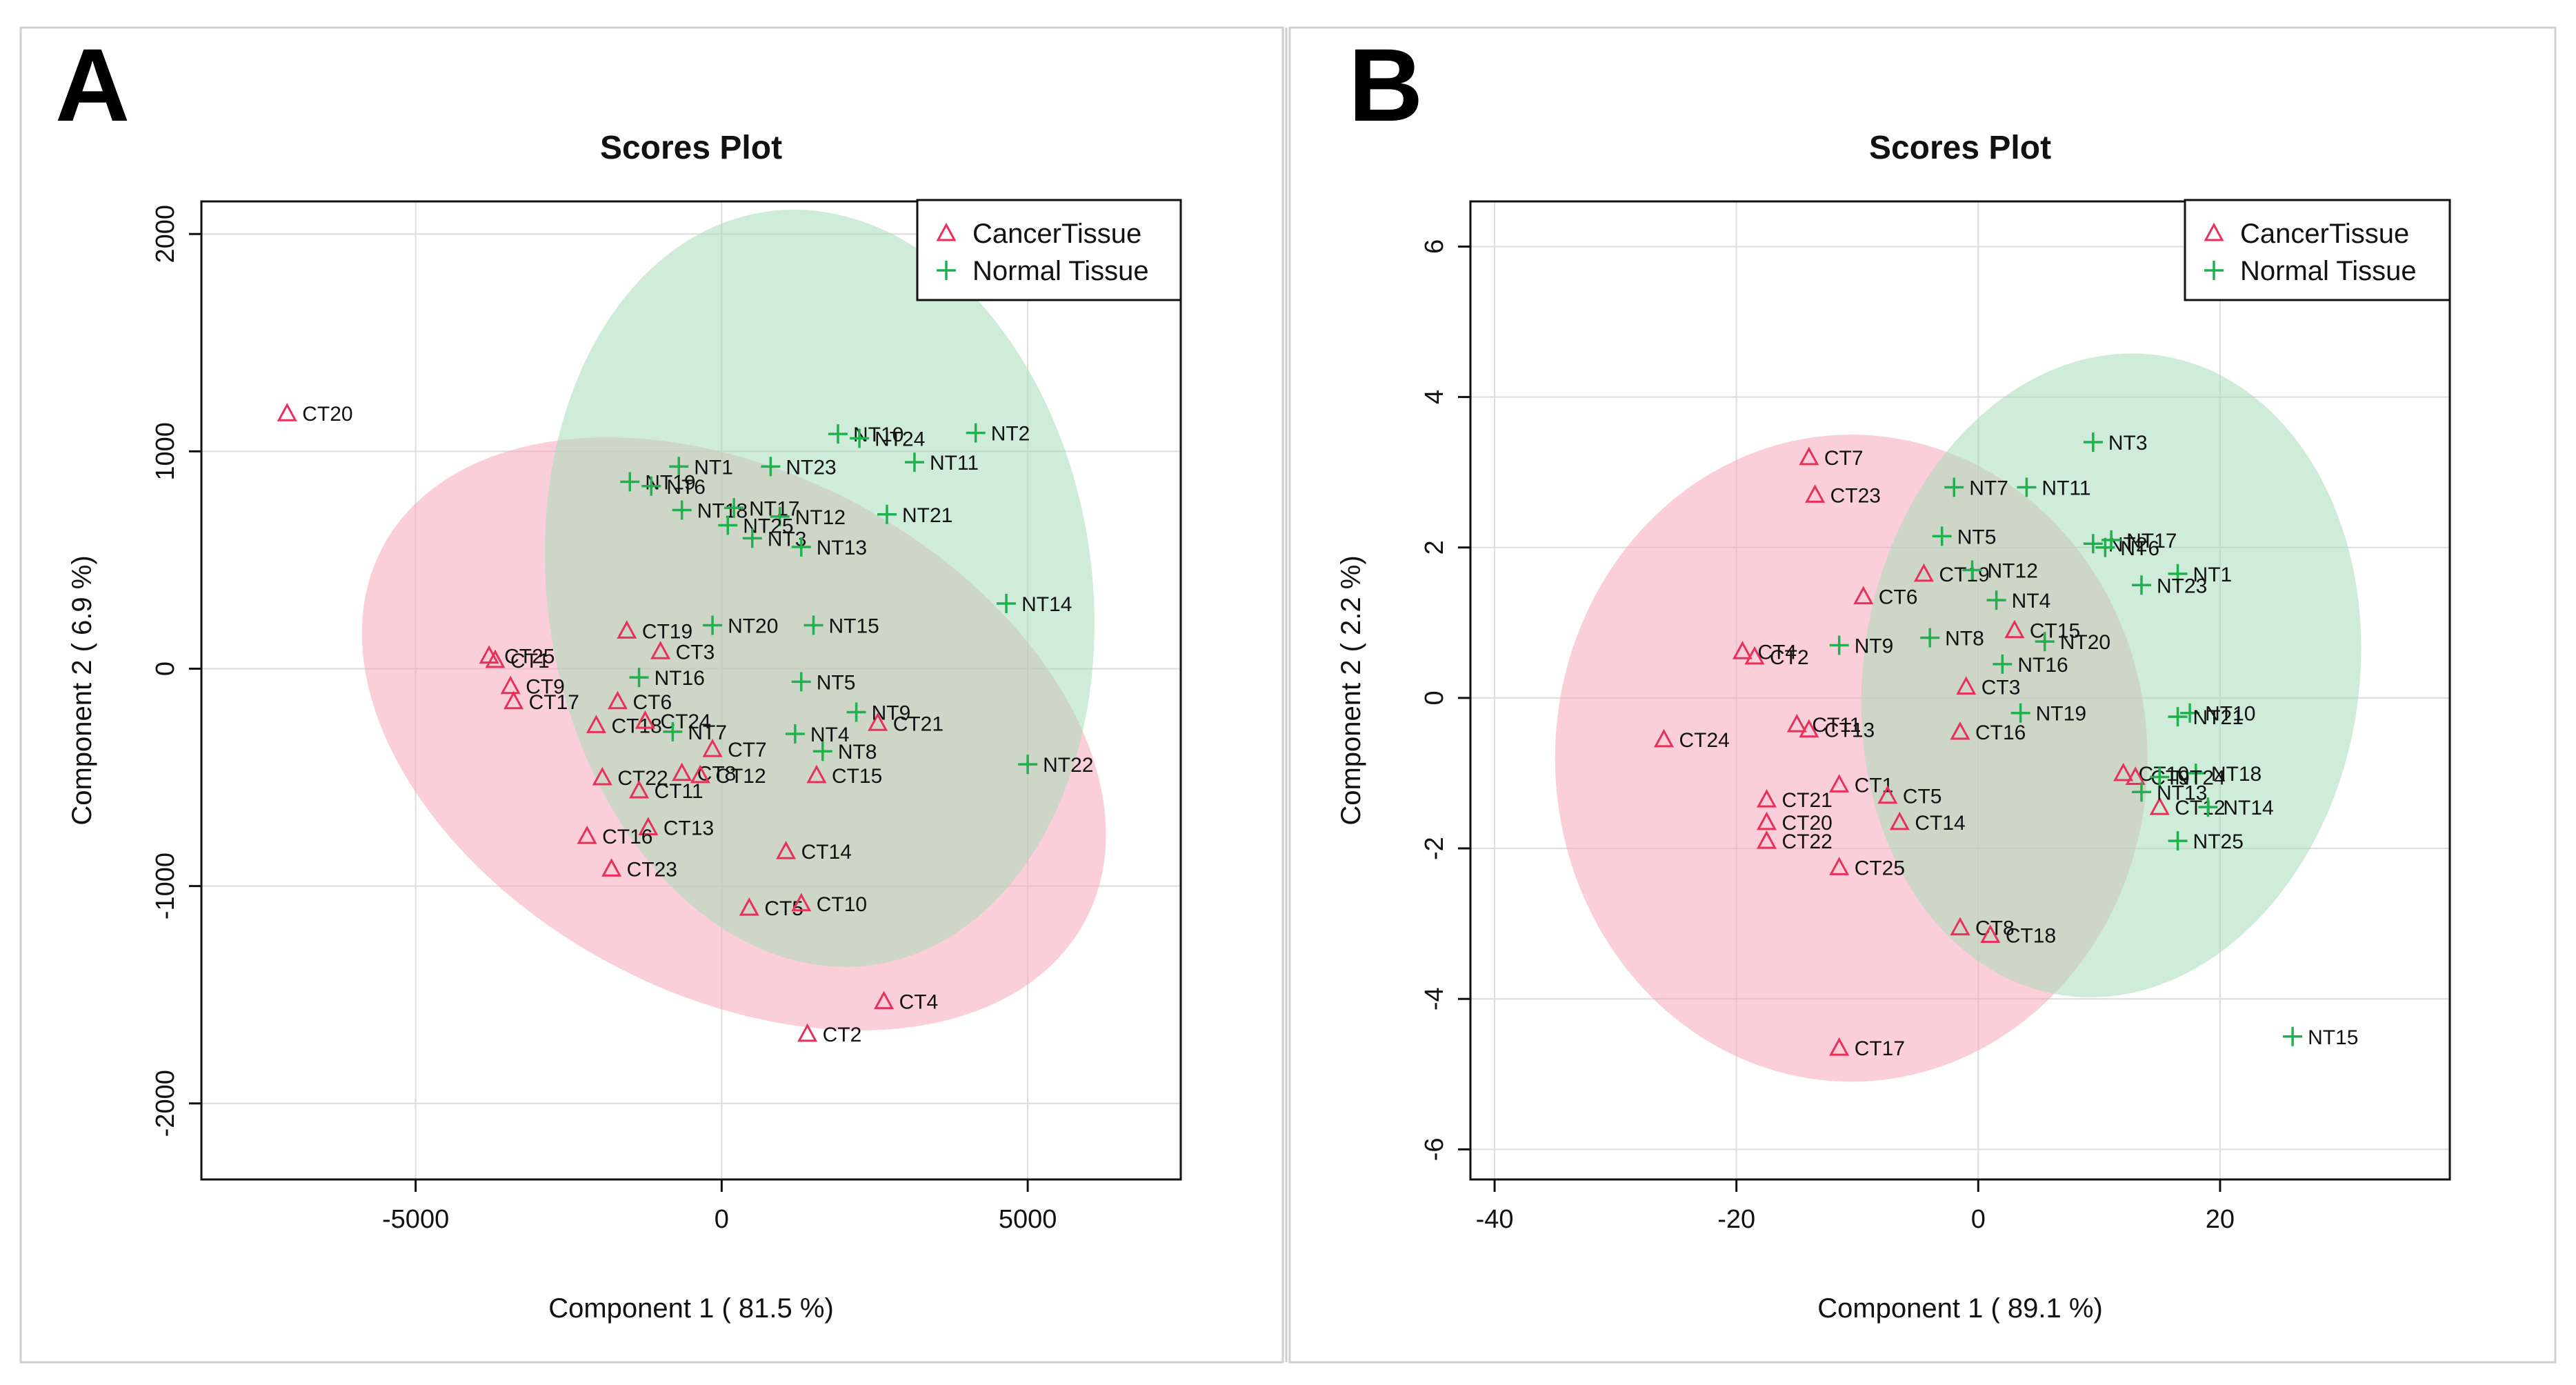  What do you see at coordinates (627, 837) in the screenshot?
I see `point-label-ct16: CT16` at bounding box center [627, 837].